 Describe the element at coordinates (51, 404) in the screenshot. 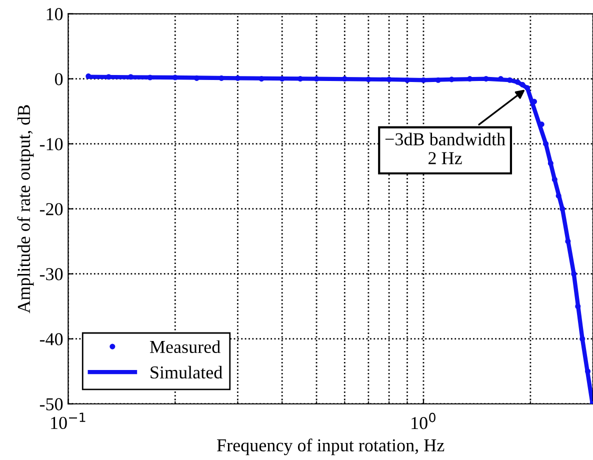

I see `y-tick-label: -50` at that location.